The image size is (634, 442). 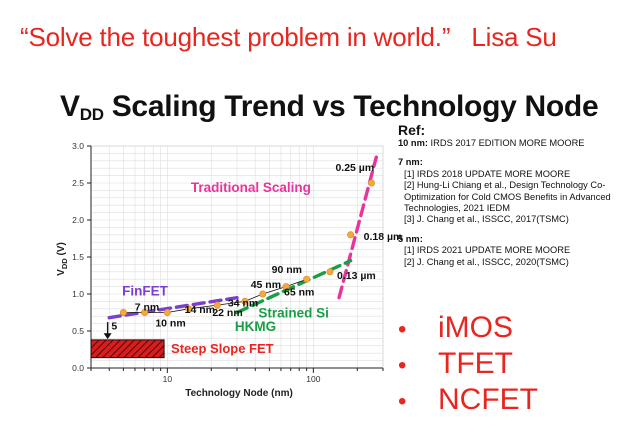 I want to click on point-label: 0.25 µm, so click(x=354, y=168).